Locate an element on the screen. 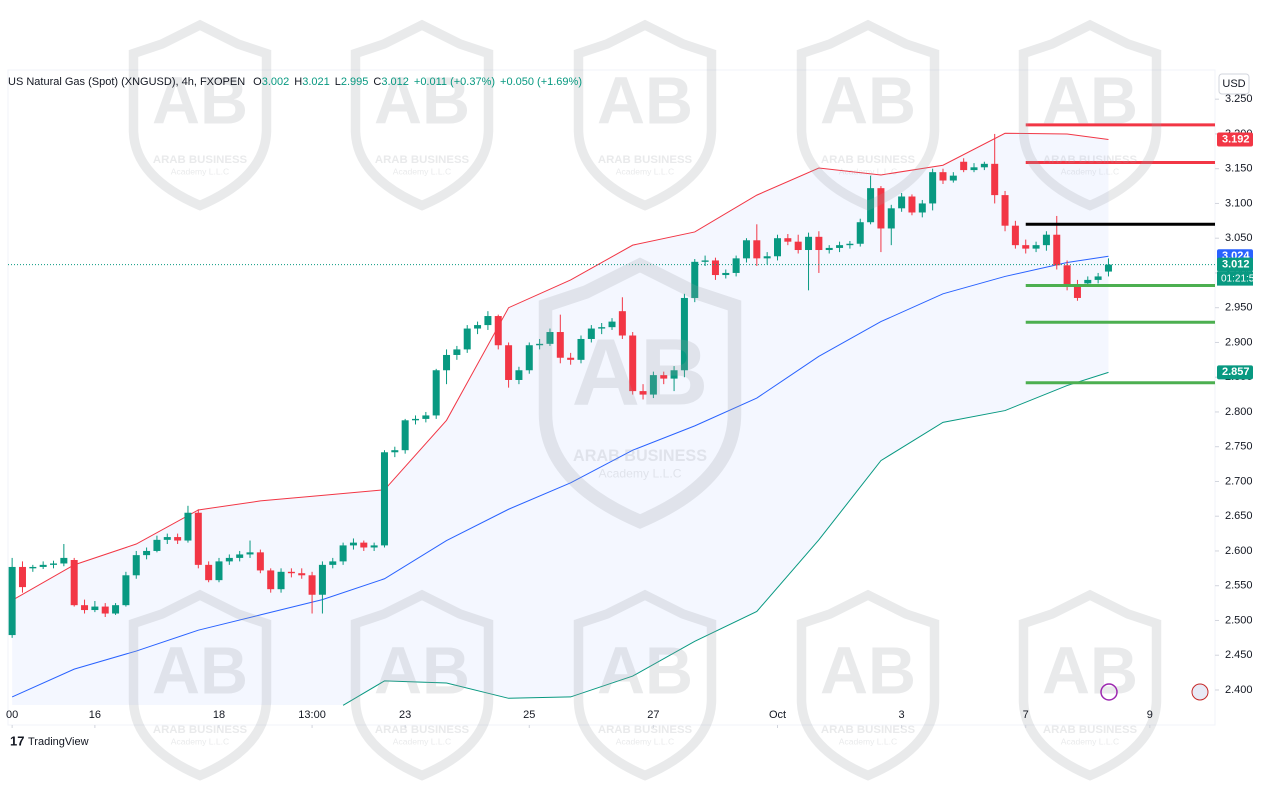 The image size is (1280, 803). countdown-box is located at coordinates (1235, 278).